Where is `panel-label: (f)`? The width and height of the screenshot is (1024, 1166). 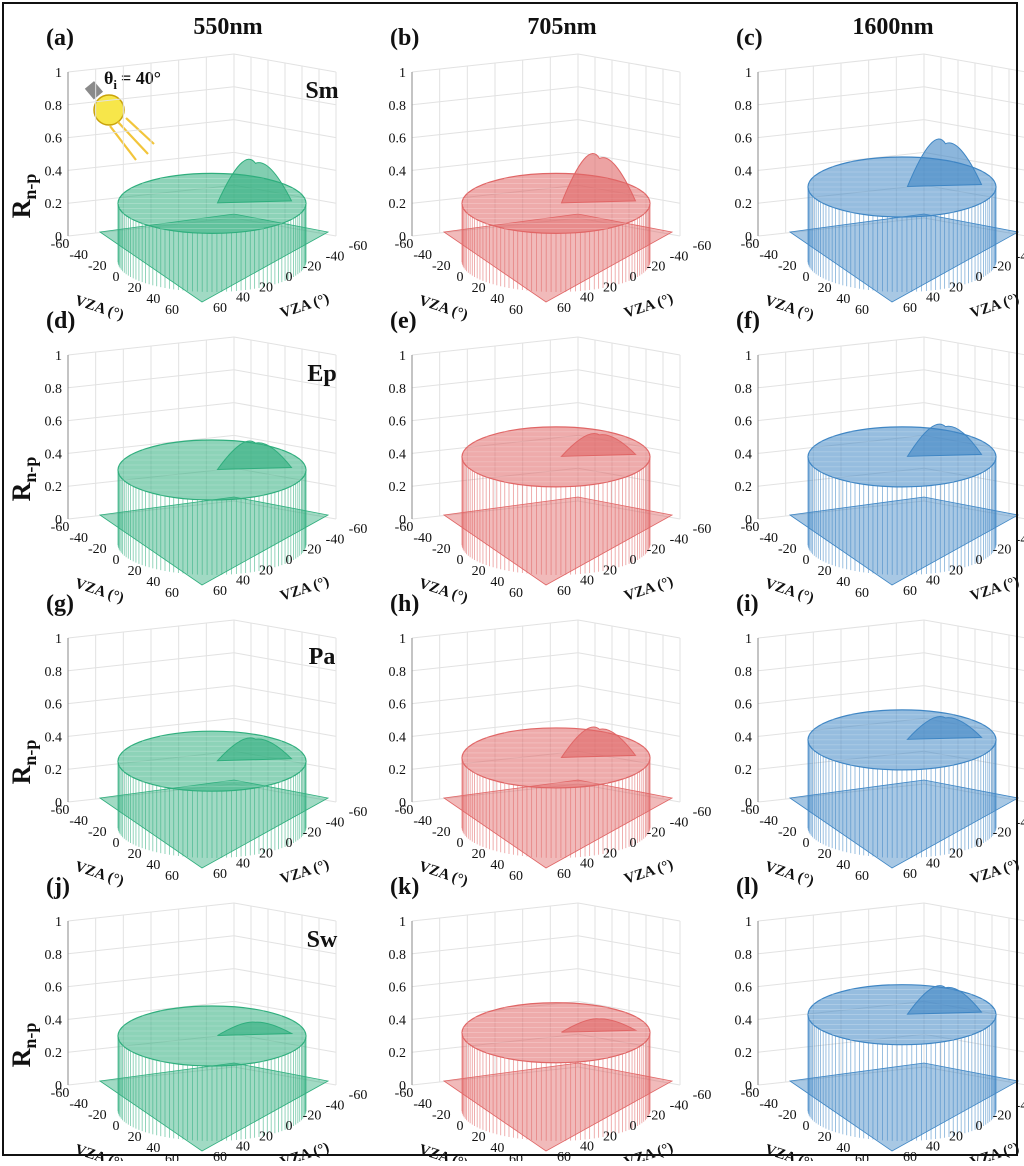 panel-label: (f) is located at coordinates (748, 321).